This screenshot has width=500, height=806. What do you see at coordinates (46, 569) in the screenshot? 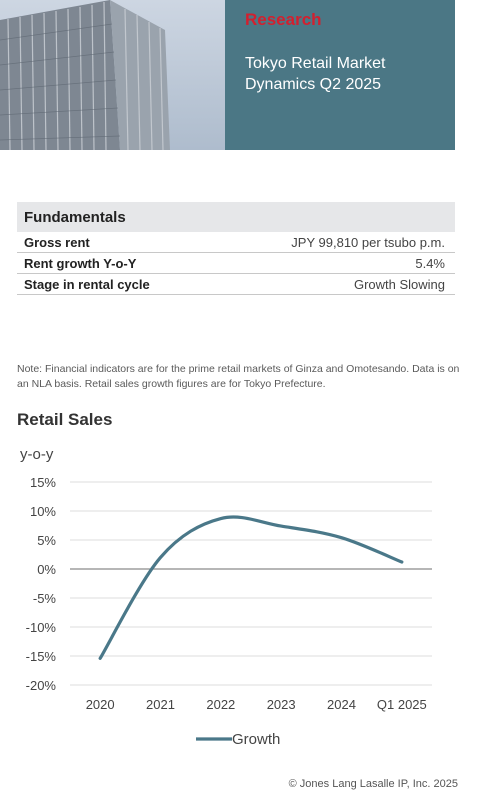
I see `y-tick-label: 0%` at bounding box center [46, 569].